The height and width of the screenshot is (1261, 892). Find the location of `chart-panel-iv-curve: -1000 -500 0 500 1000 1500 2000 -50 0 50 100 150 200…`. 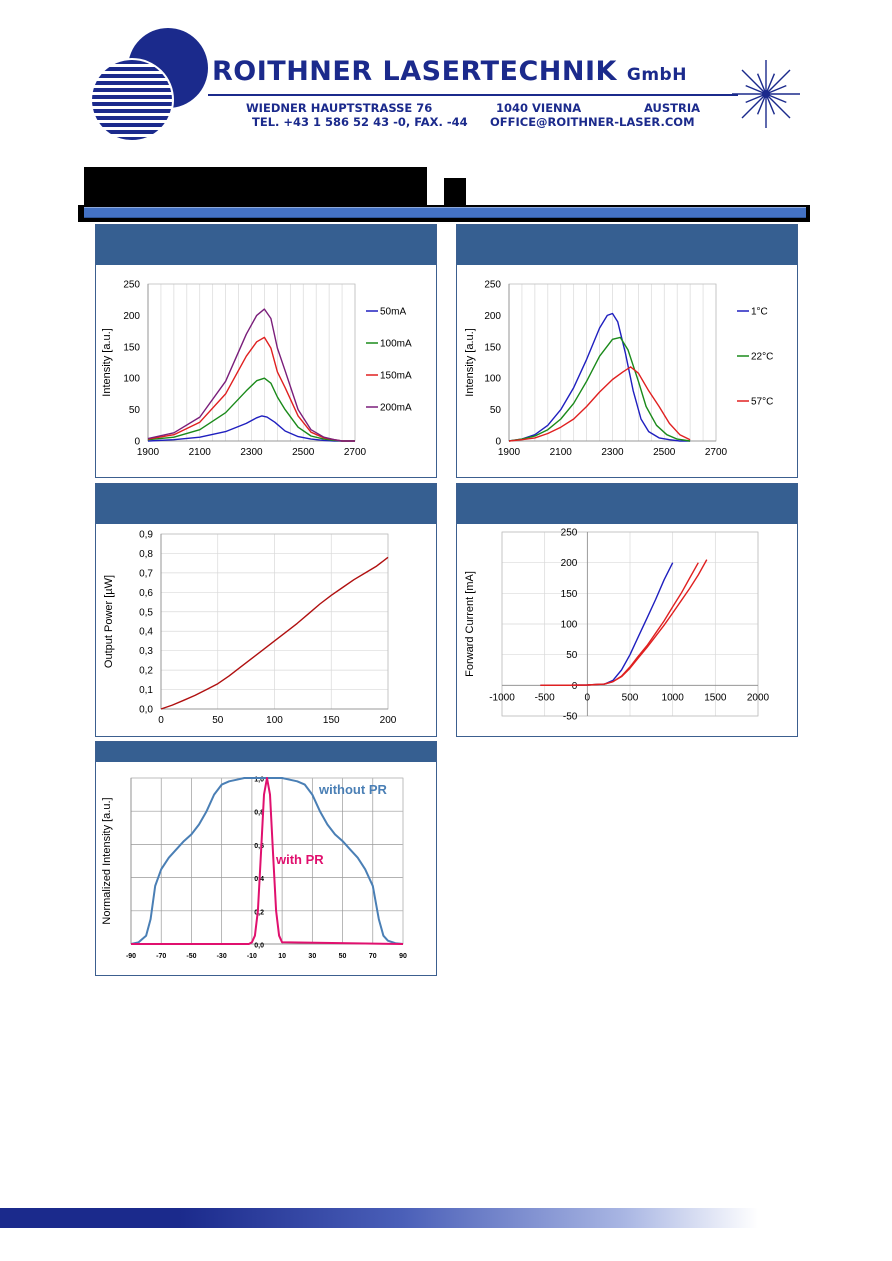

chart-panel-iv-curve: -1000 -500 0 500 1000 1500 2000 -50 0 50 100 150 200… is located at coordinates (627, 610).